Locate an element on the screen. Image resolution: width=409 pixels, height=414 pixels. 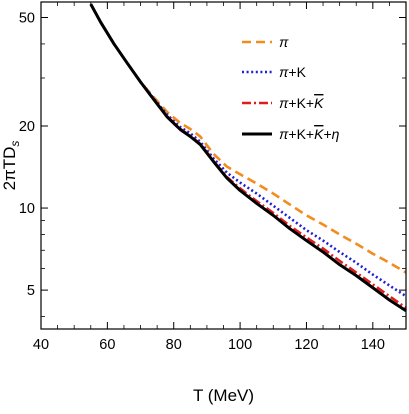
y-tick-label-1: 10 is located at coordinates (27, 209).